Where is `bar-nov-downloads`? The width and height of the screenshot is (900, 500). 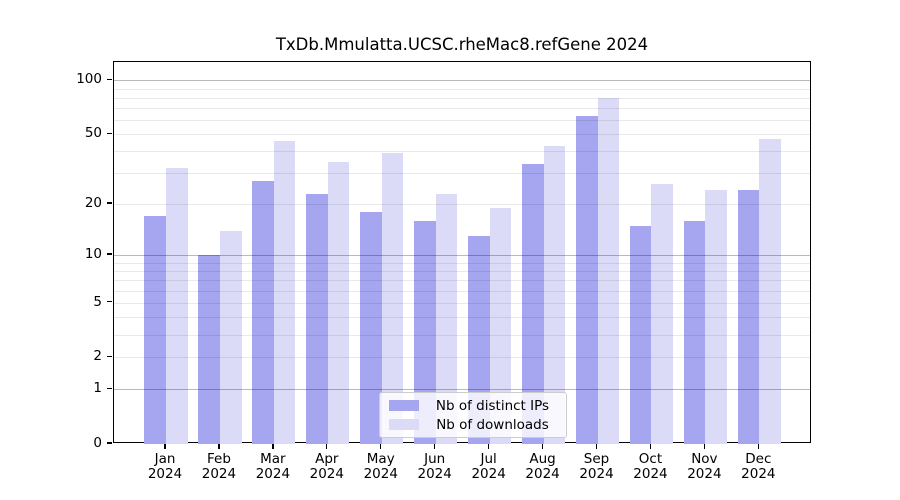
bar-nov-downloads is located at coordinates (716, 317).